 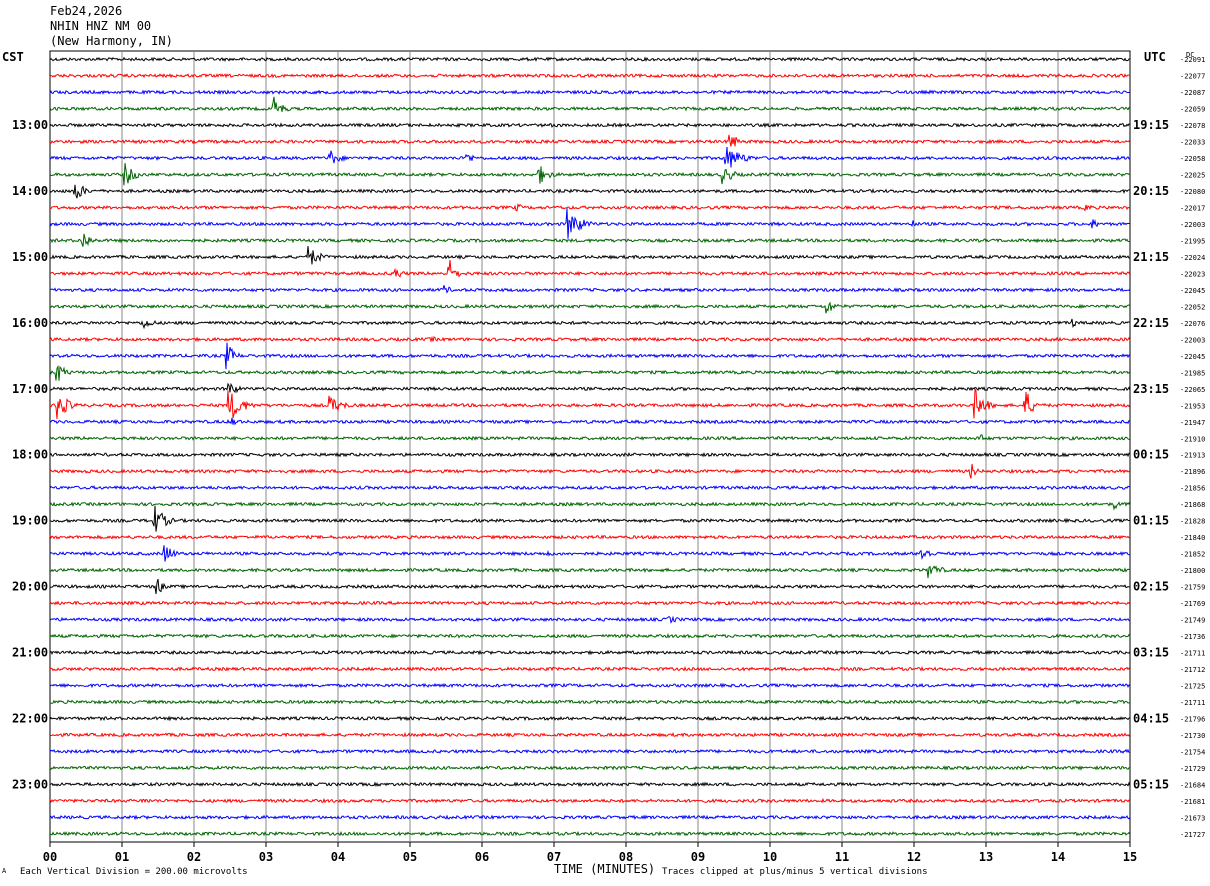 I want to click on dc-offset-label: -22024, so click(x=1192, y=258).